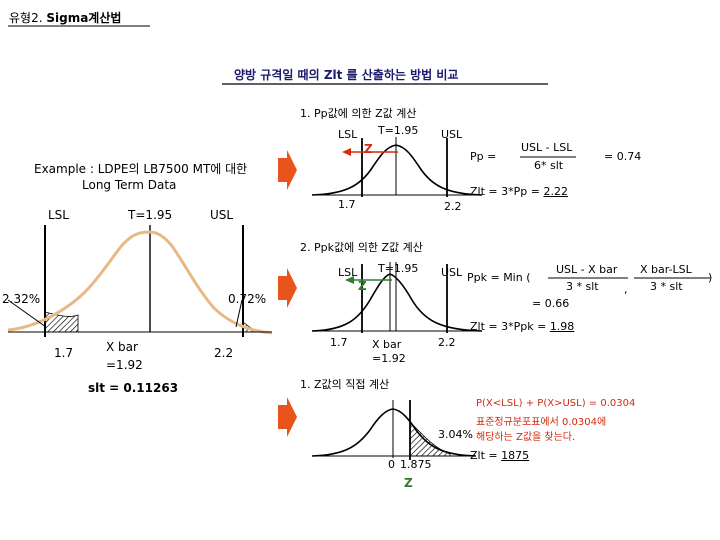 The image size is (720, 540). What do you see at coordinates (398, 130) in the screenshot?
I see `m1-target-label: T=1.95` at bounding box center [398, 130].